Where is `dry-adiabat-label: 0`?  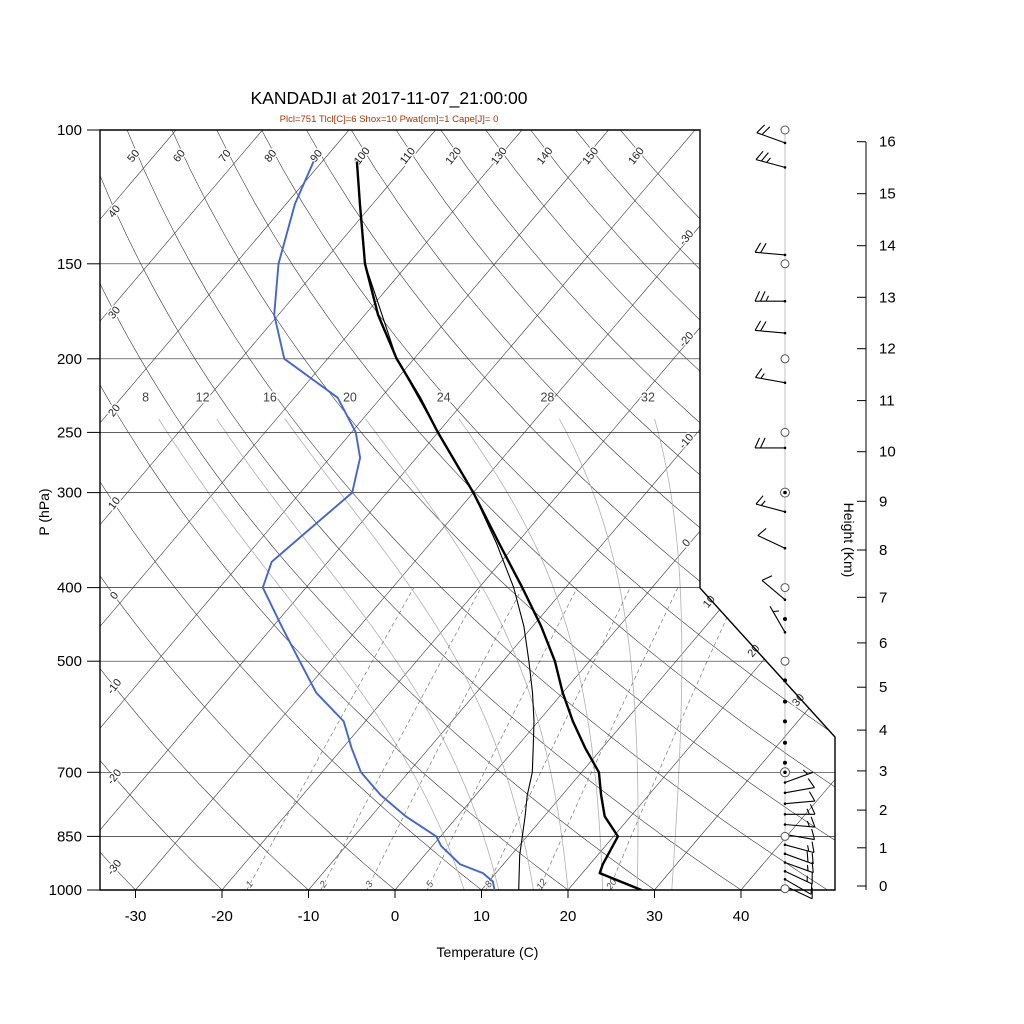
dry-adiabat-label: 0 is located at coordinates (114, 596).